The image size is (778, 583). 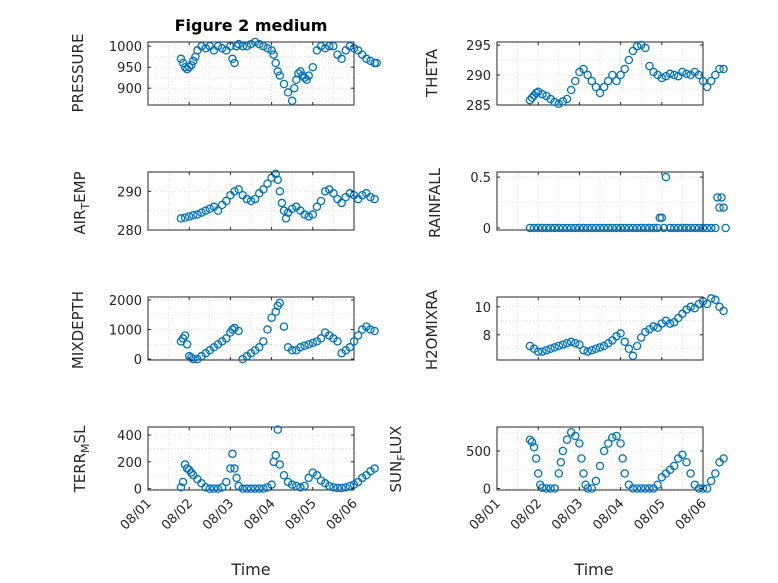 What do you see at coordinates (301, 514) in the screenshot?
I see `x-tick-label: 08/05` at bounding box center [301, 514].